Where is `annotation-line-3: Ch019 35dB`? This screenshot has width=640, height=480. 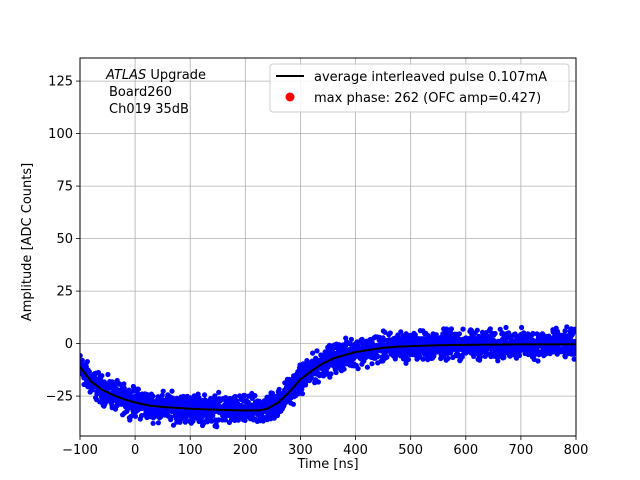
annotation-line-3: Ch019 35dB is located at coordinates (149, 109).